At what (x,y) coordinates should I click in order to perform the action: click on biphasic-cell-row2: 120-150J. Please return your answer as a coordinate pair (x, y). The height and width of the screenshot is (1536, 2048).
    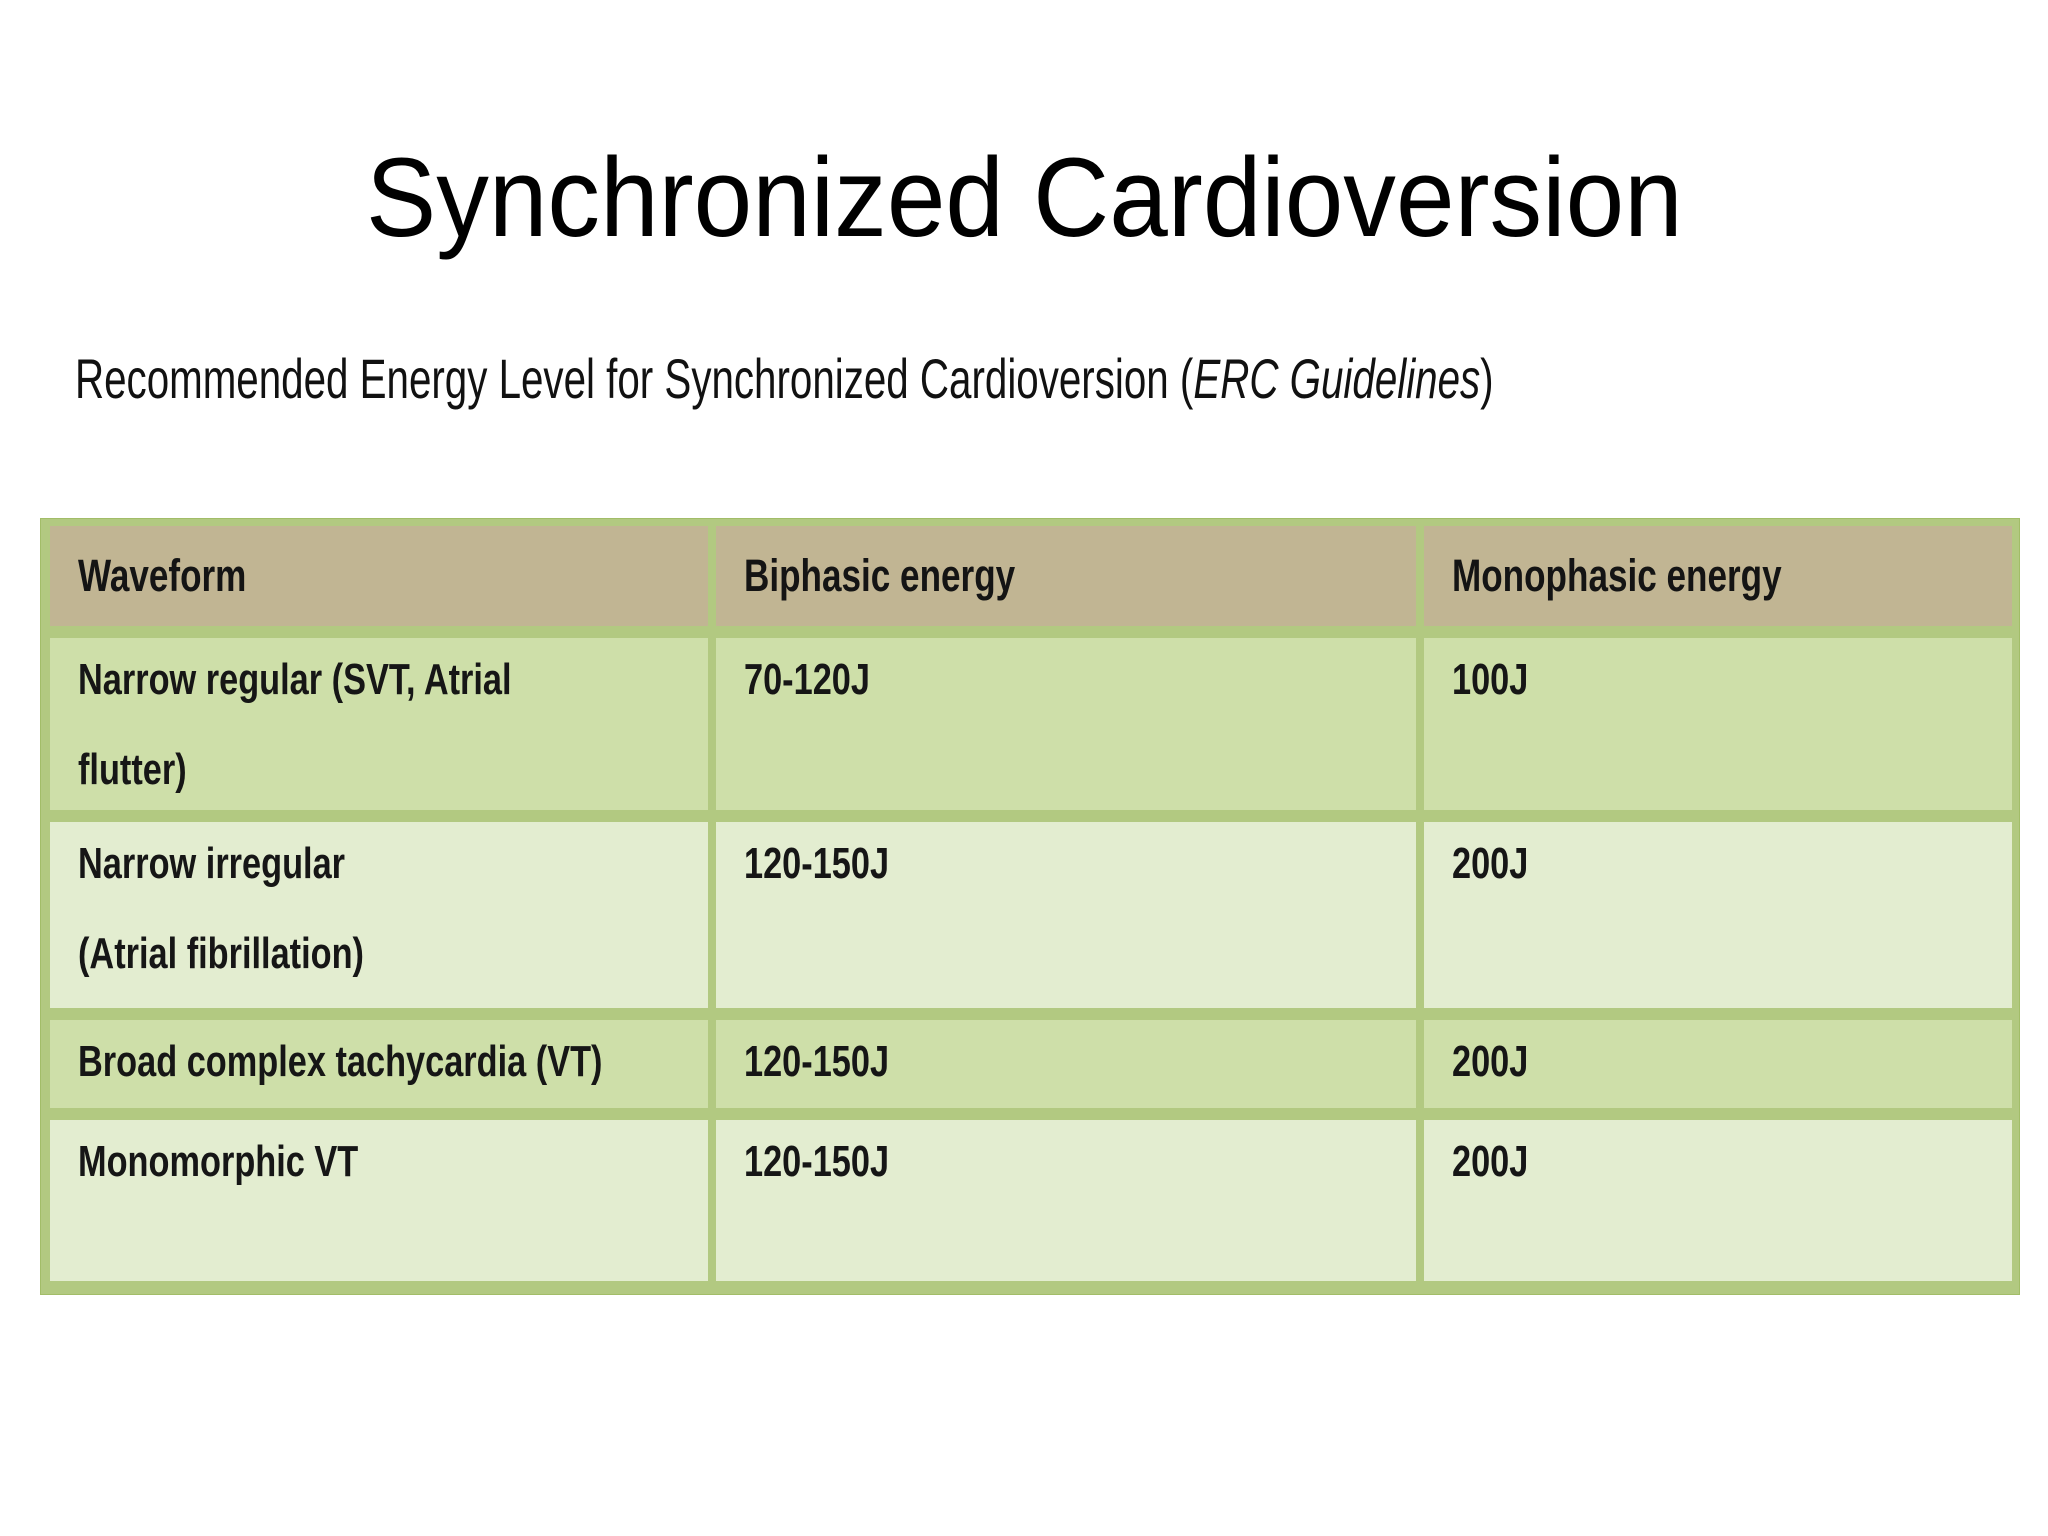
    Looking at the image, I should click on (1066, 915).